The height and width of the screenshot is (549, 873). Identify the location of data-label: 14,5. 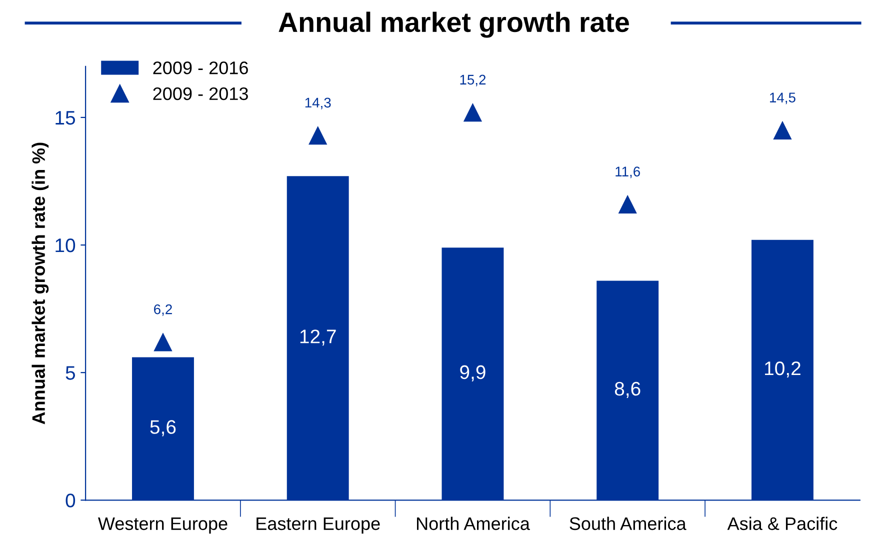
(783, 98).